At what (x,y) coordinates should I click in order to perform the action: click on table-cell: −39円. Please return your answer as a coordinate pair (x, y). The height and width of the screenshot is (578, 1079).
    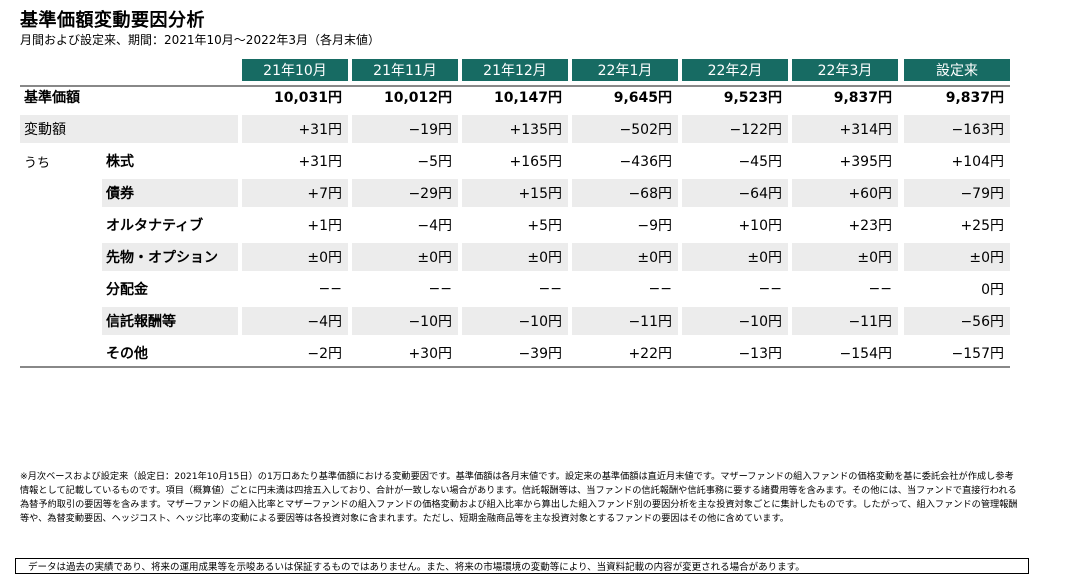
    Looking at the image, I should click on (540, 354).